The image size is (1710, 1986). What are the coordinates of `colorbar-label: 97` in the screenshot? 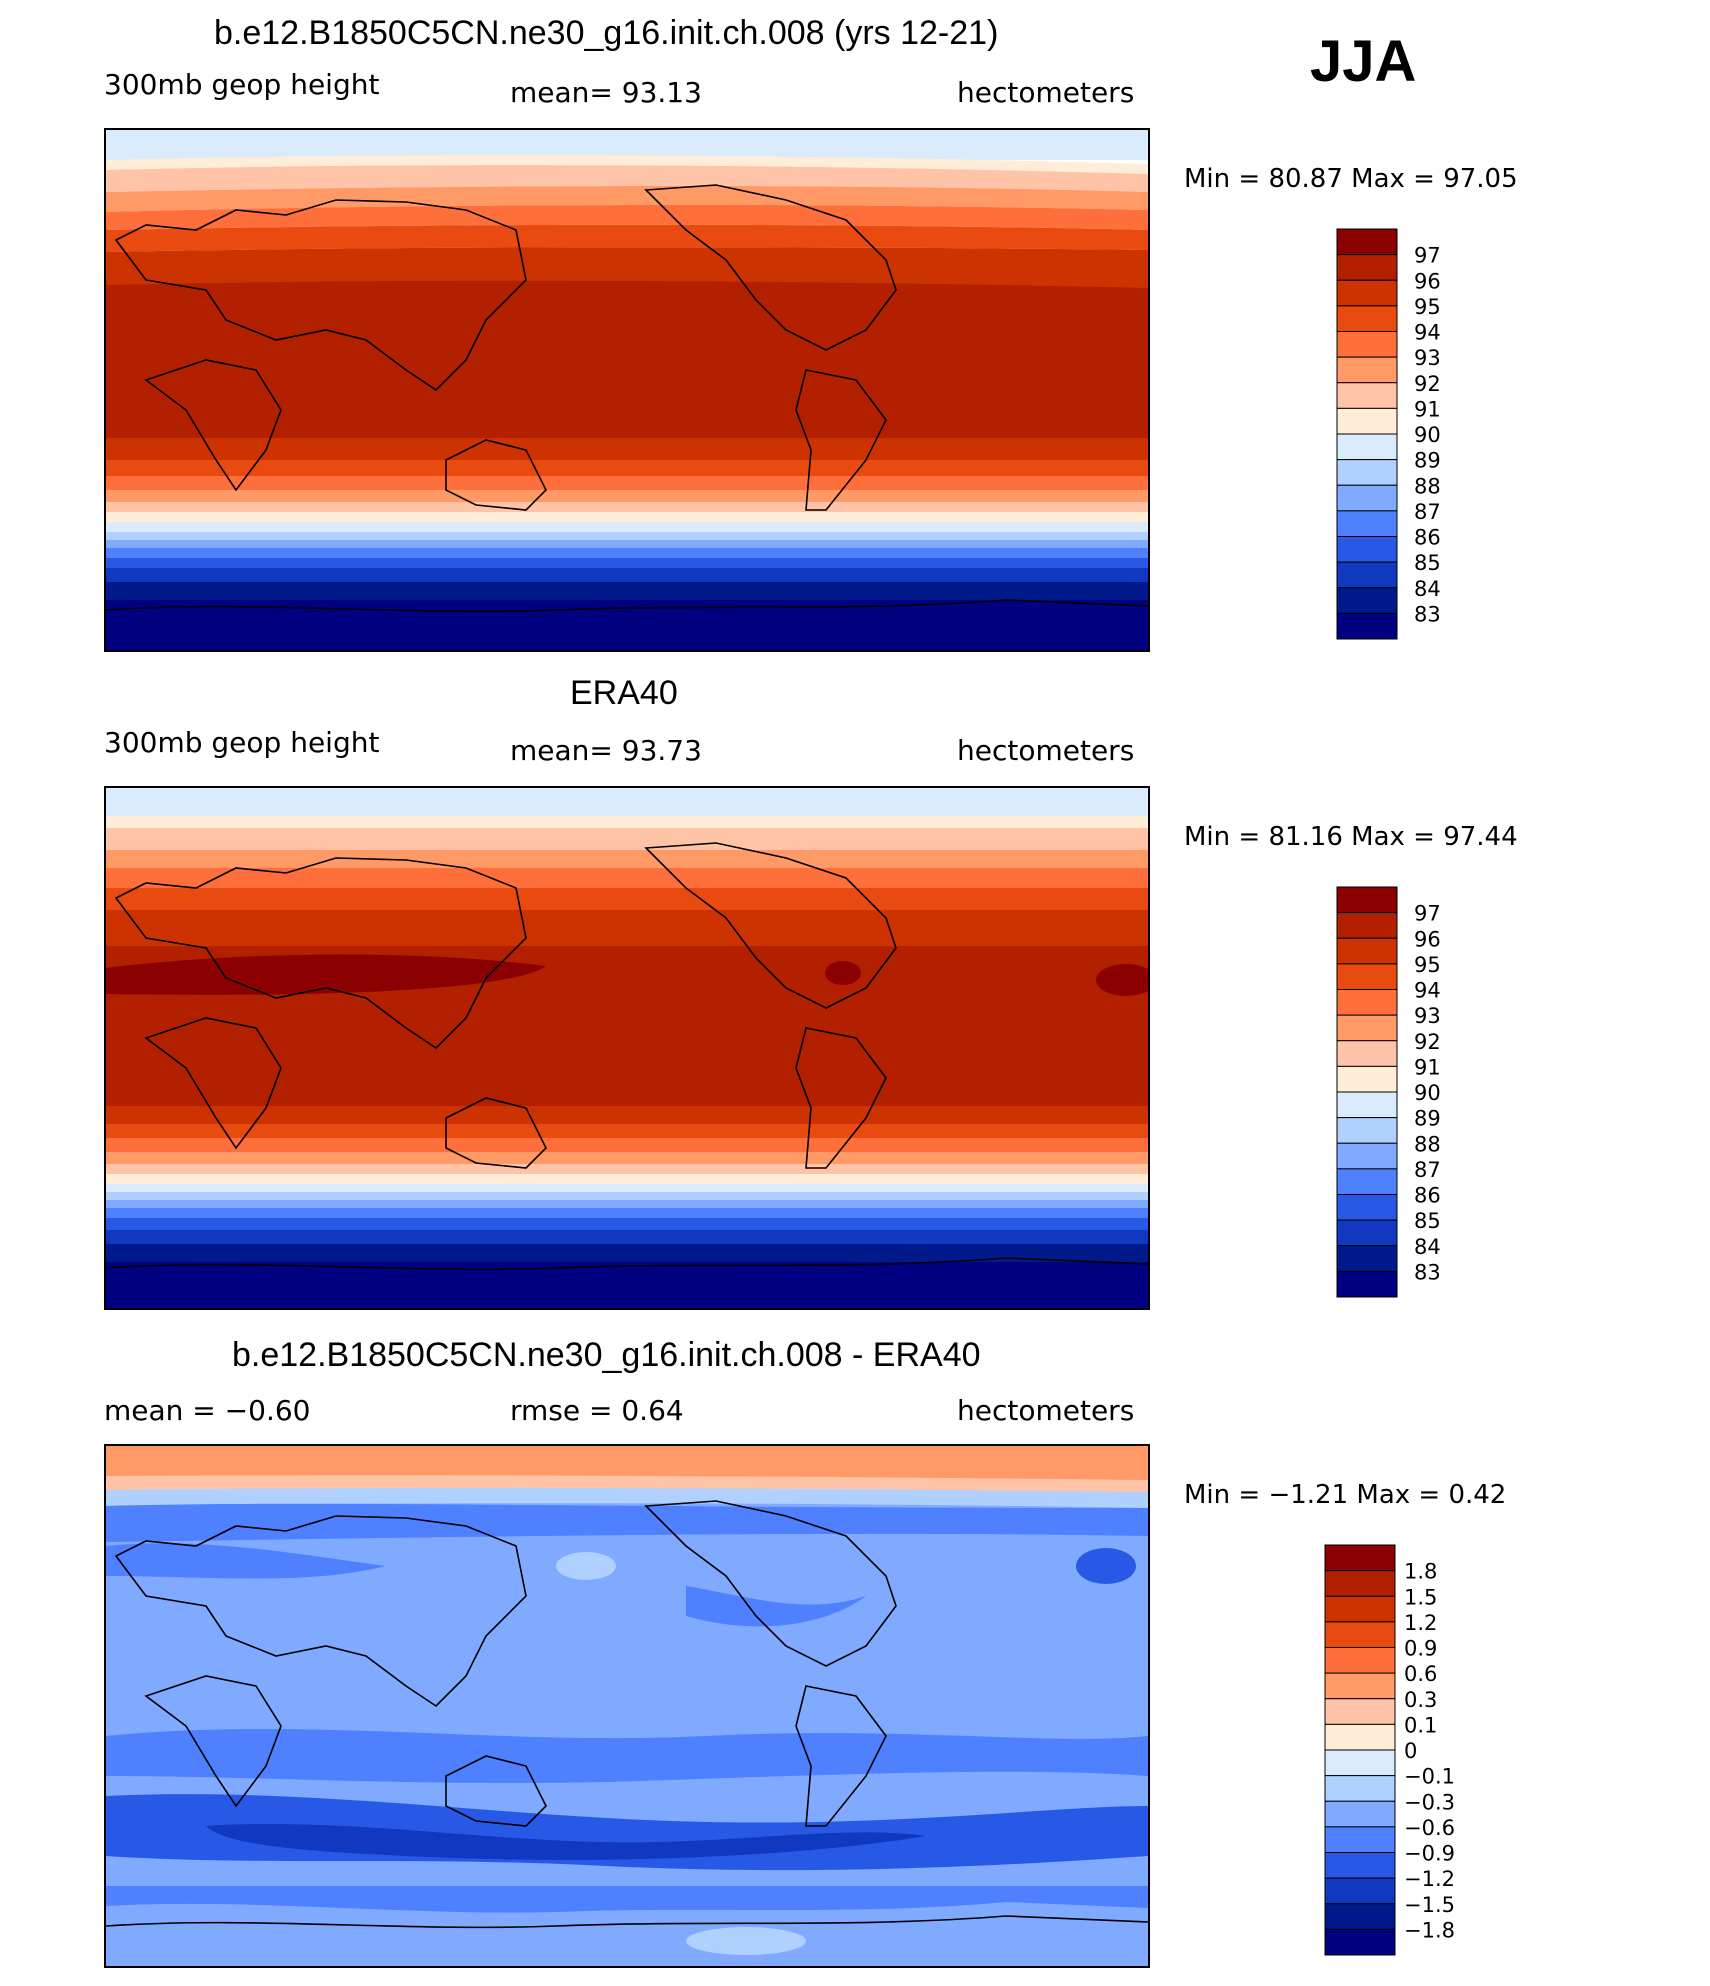 It's located at (1427, 256).